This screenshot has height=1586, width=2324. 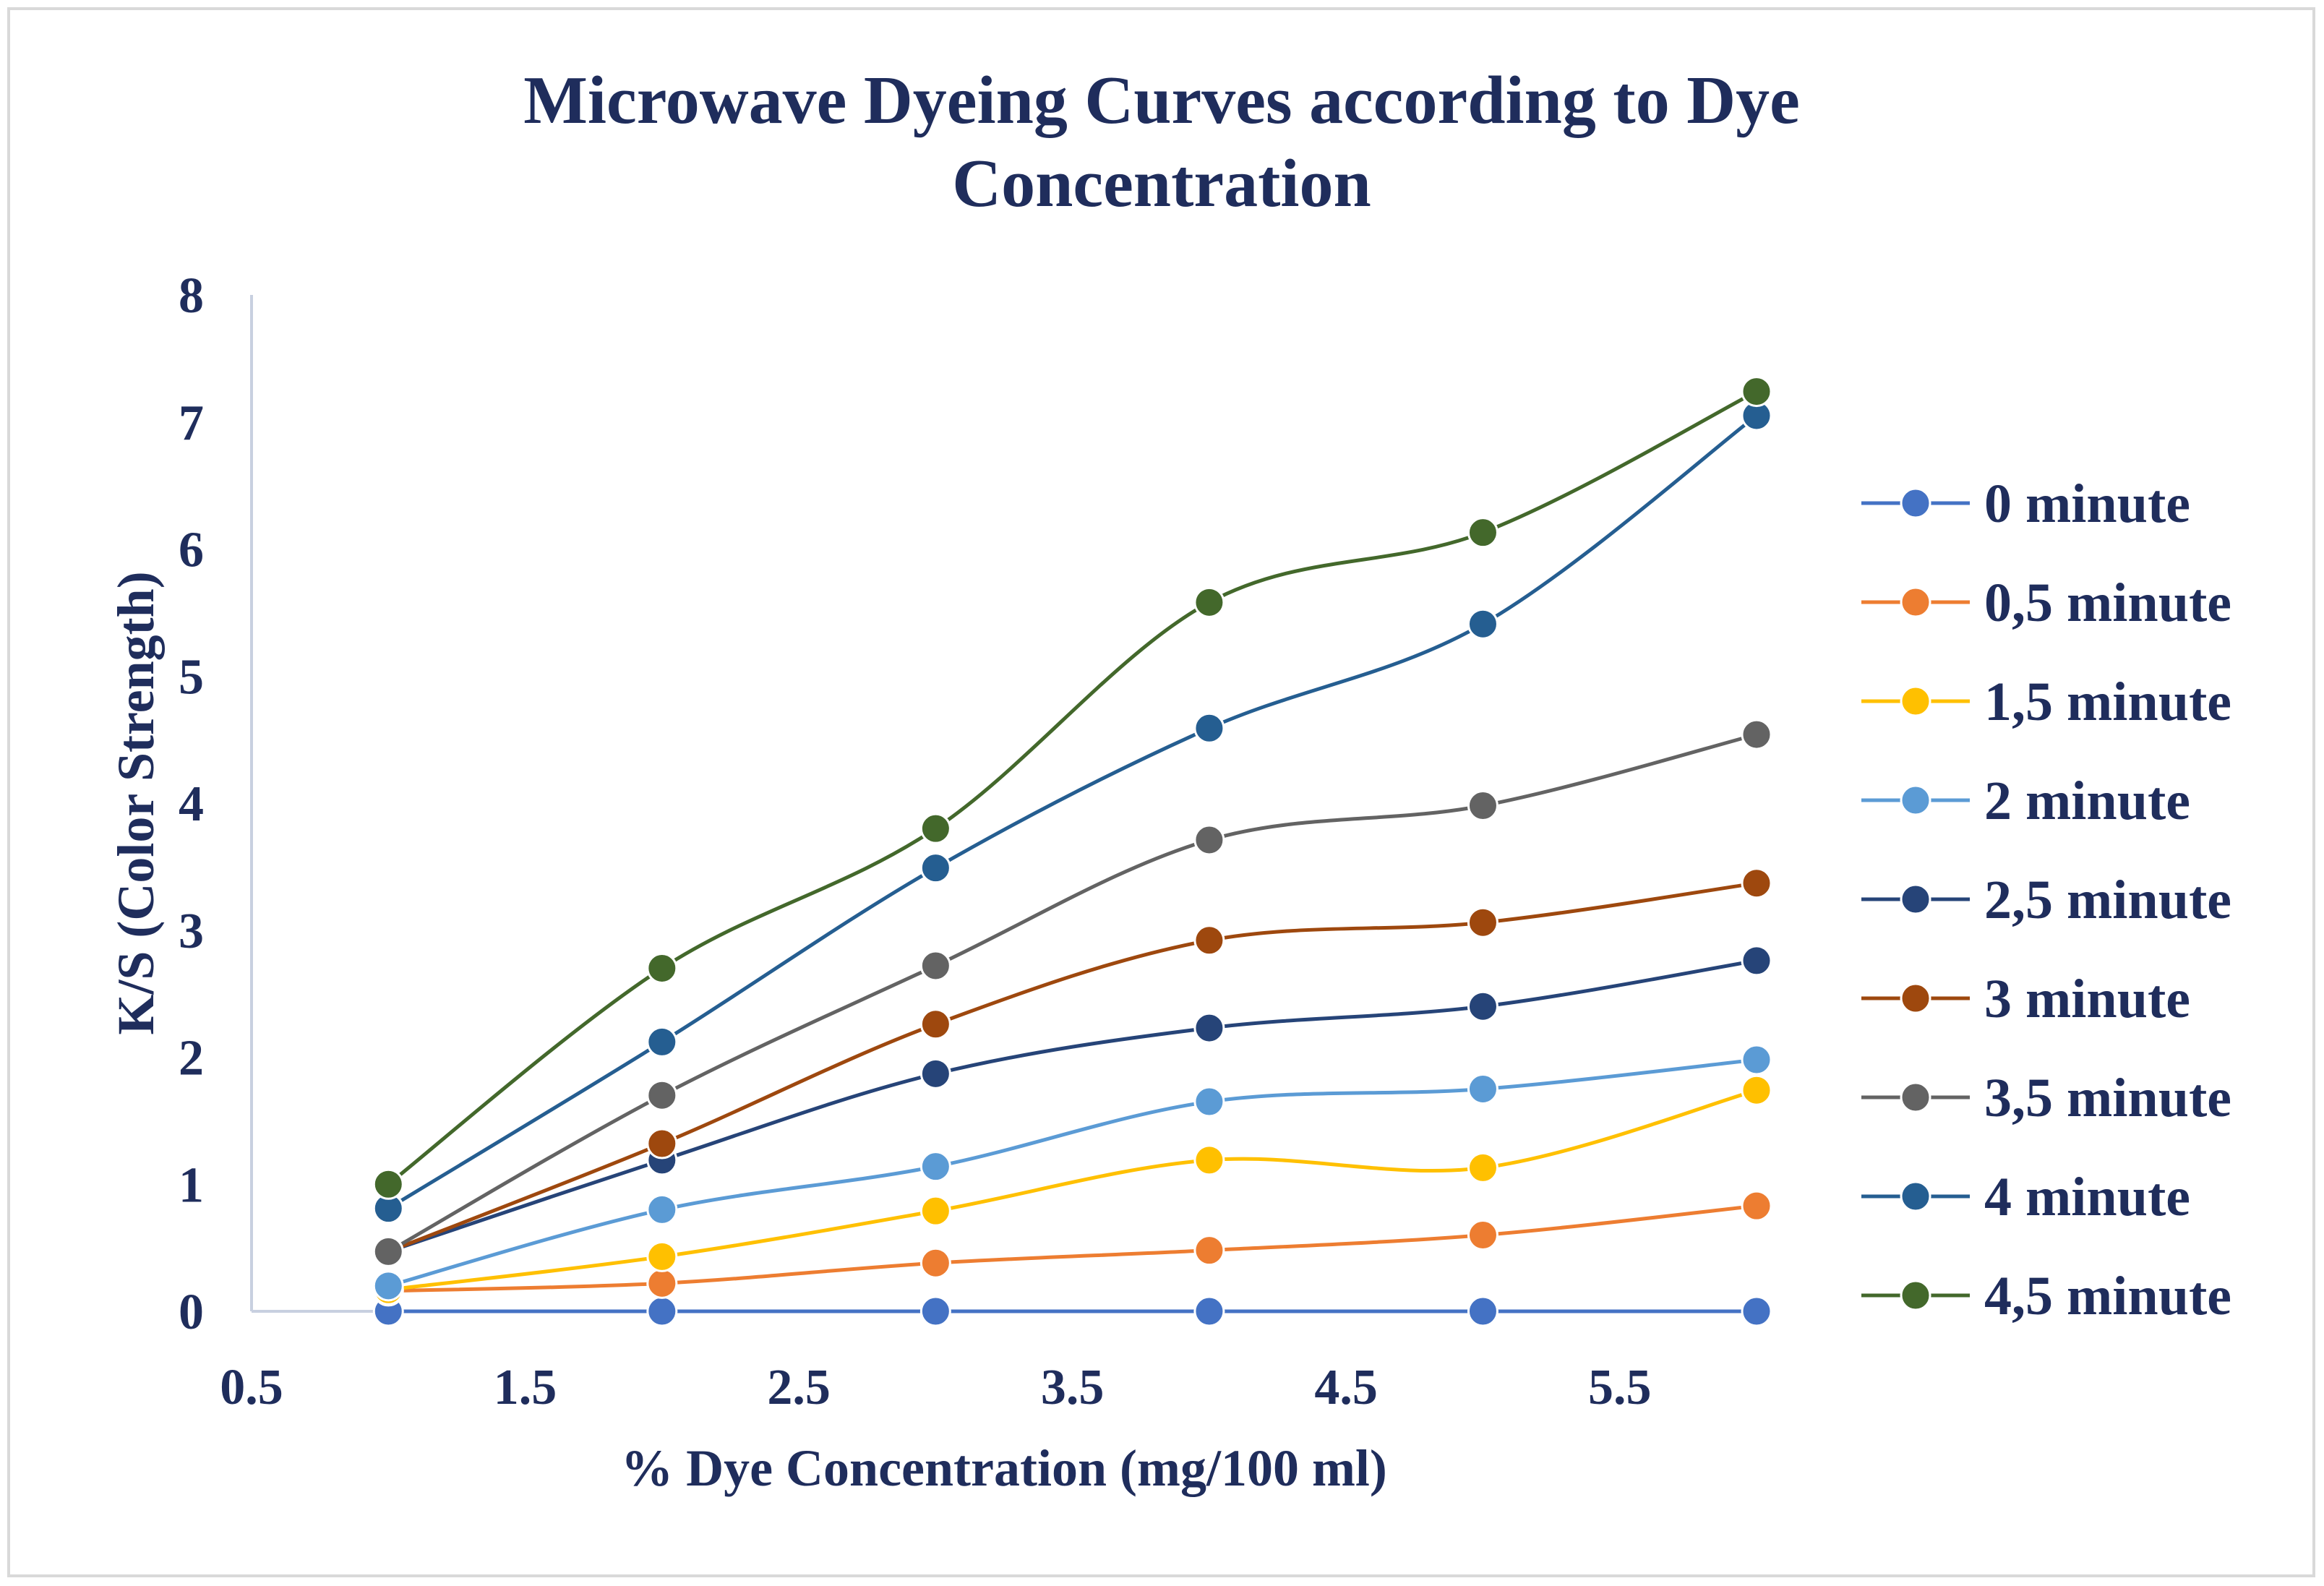 What do you see at coordinates (525, 1387) in the screenshot?
I see `x-tick-label: 1.5` at bounding box center [525, 1387].